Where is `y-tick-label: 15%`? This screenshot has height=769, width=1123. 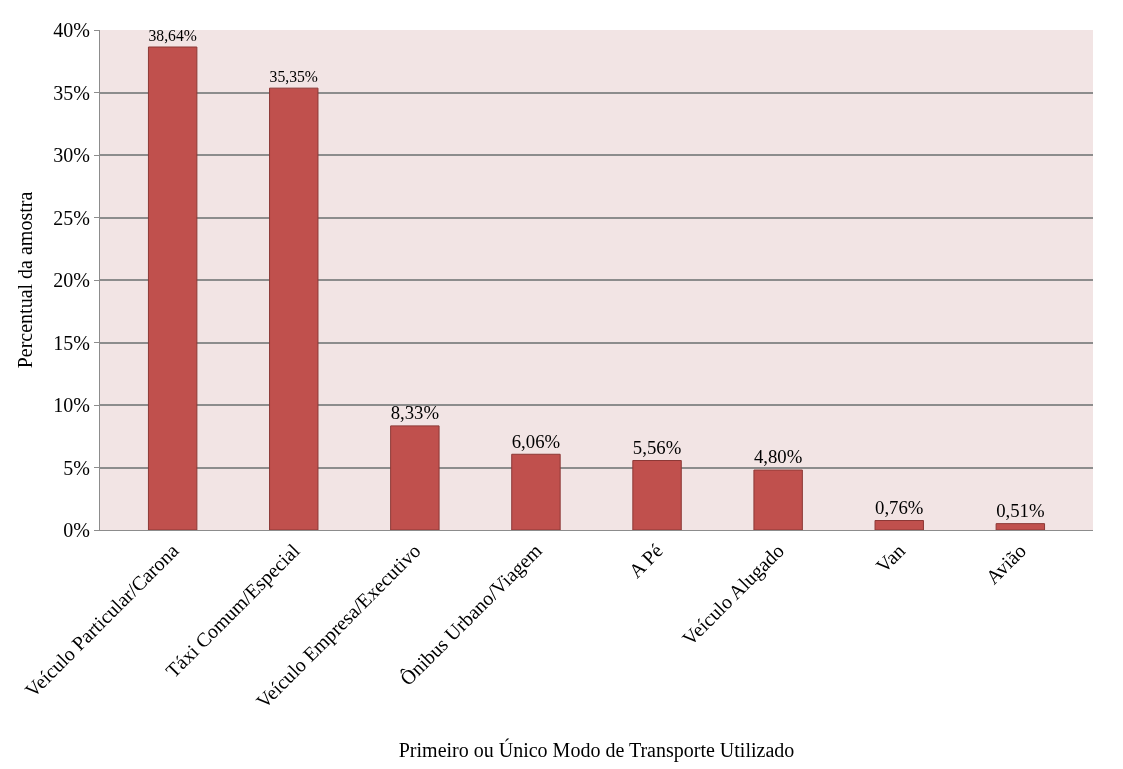 y-tick-label: 15% is located at coordinates (71, 342).